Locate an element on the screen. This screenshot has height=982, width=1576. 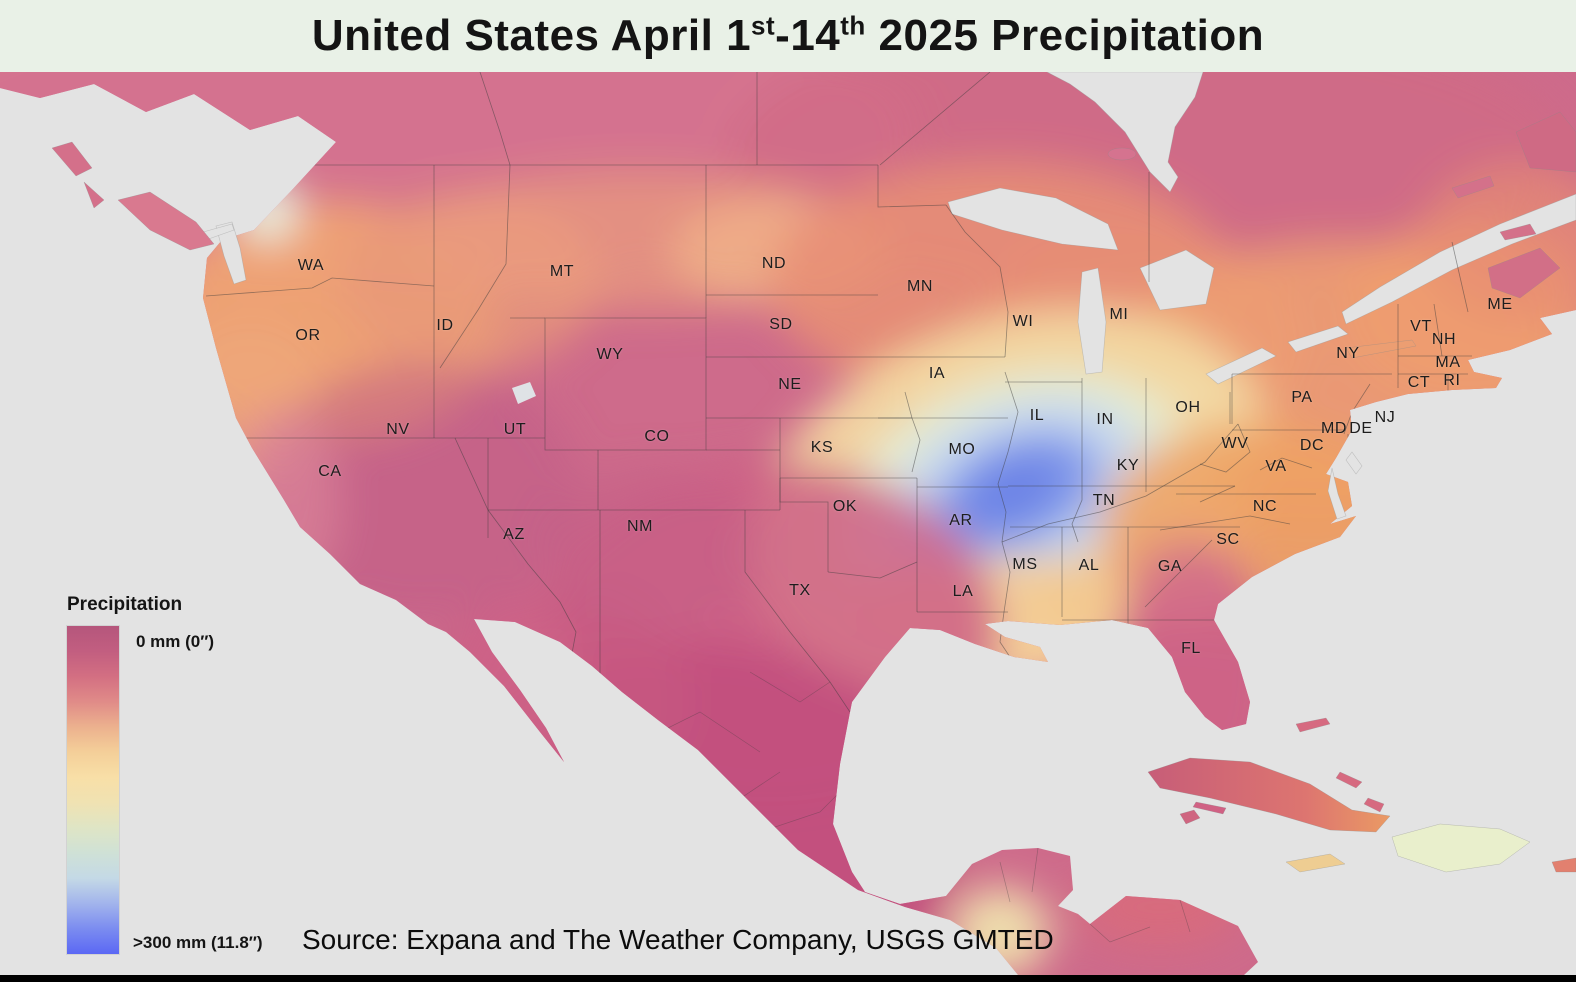
lake-michigan is located at coordinates (1092, 321).